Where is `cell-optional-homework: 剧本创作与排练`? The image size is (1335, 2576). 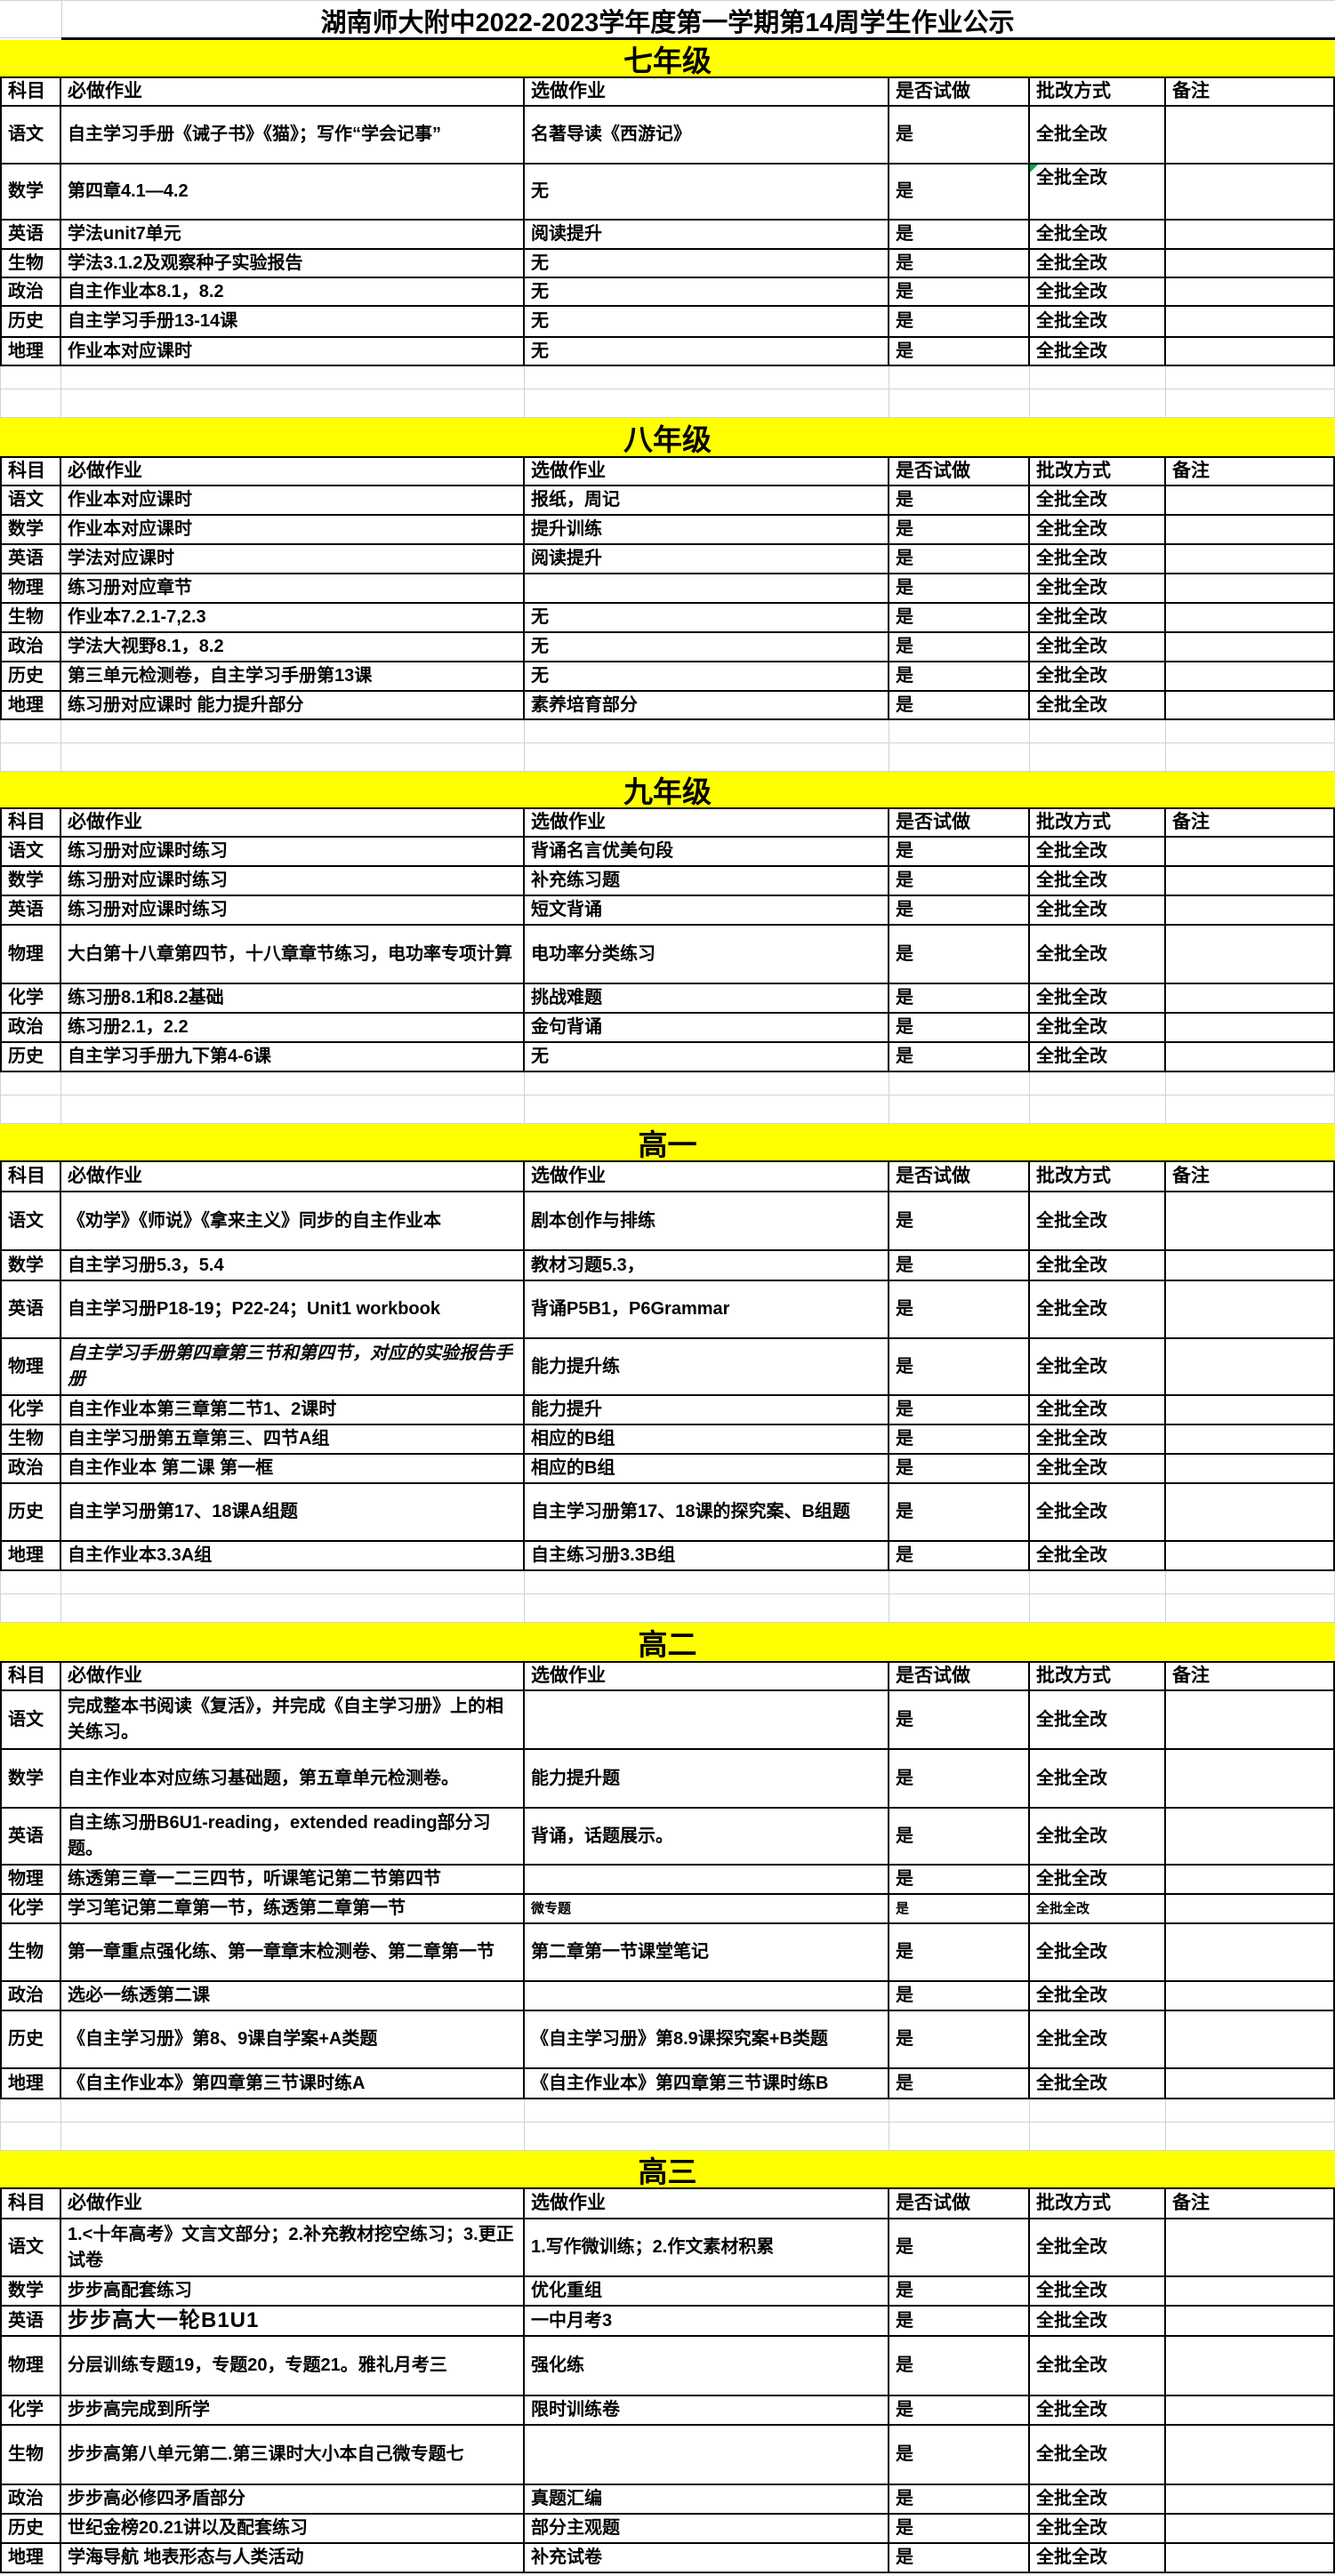
cell-optional-homework: 剧本创作与排练 is located at coordinates (707, 1220).